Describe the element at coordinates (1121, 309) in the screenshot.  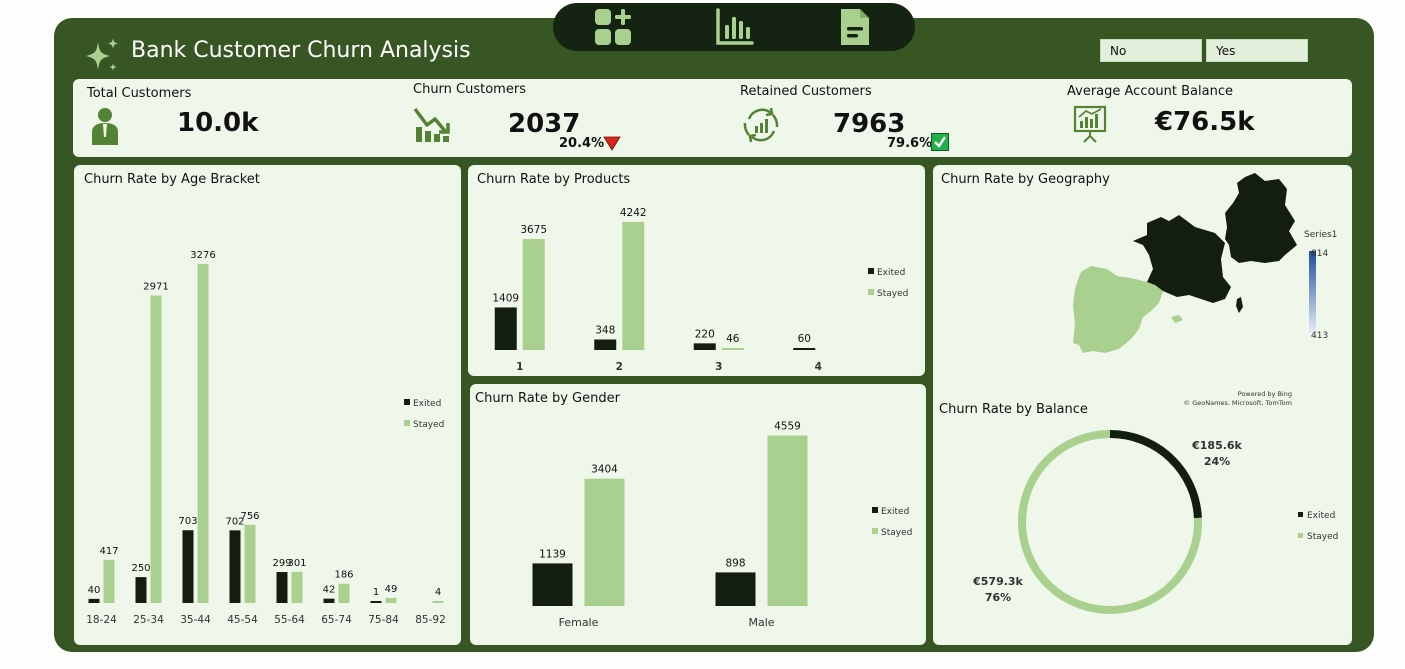
I see `map-region-spain` at that location.